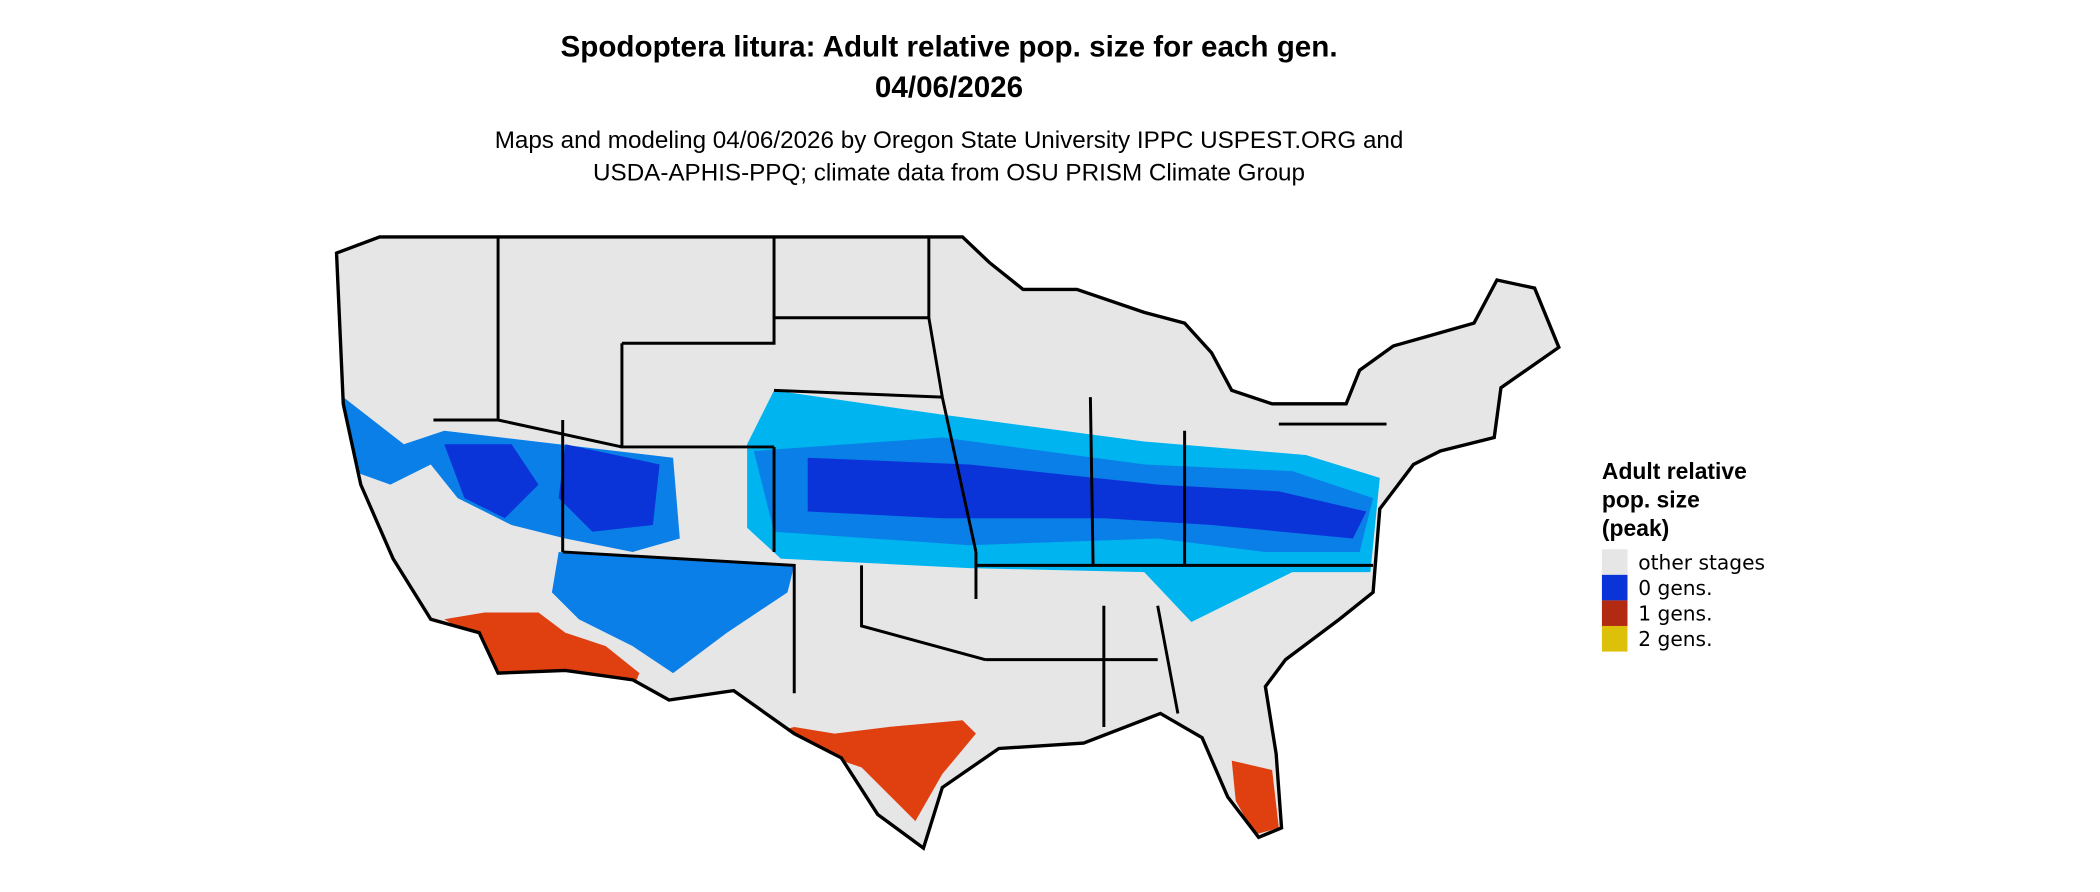  I want to click on region-texas-red, so click(864, 771).